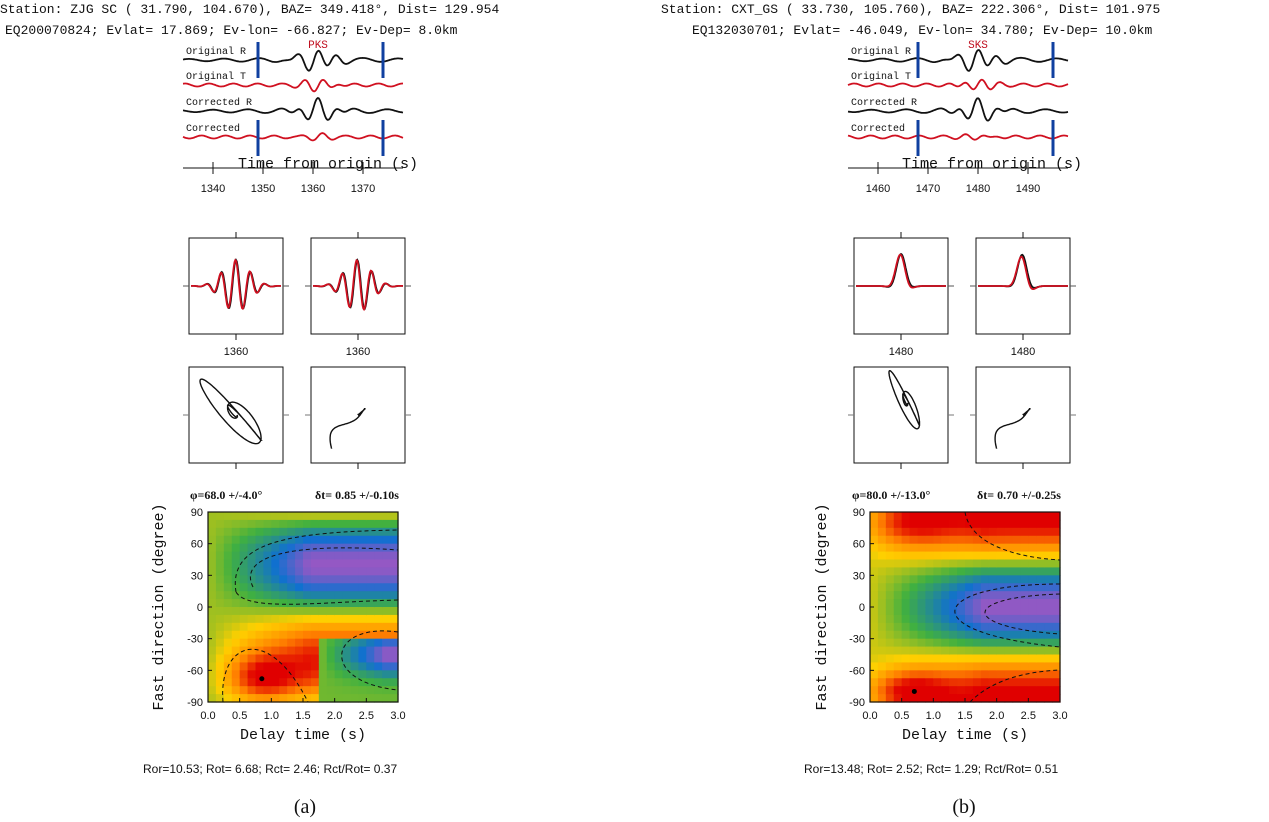 The image size is (1269, 822). I want to click on y-axis-label: Fast direction (degree), so click(159, 606).